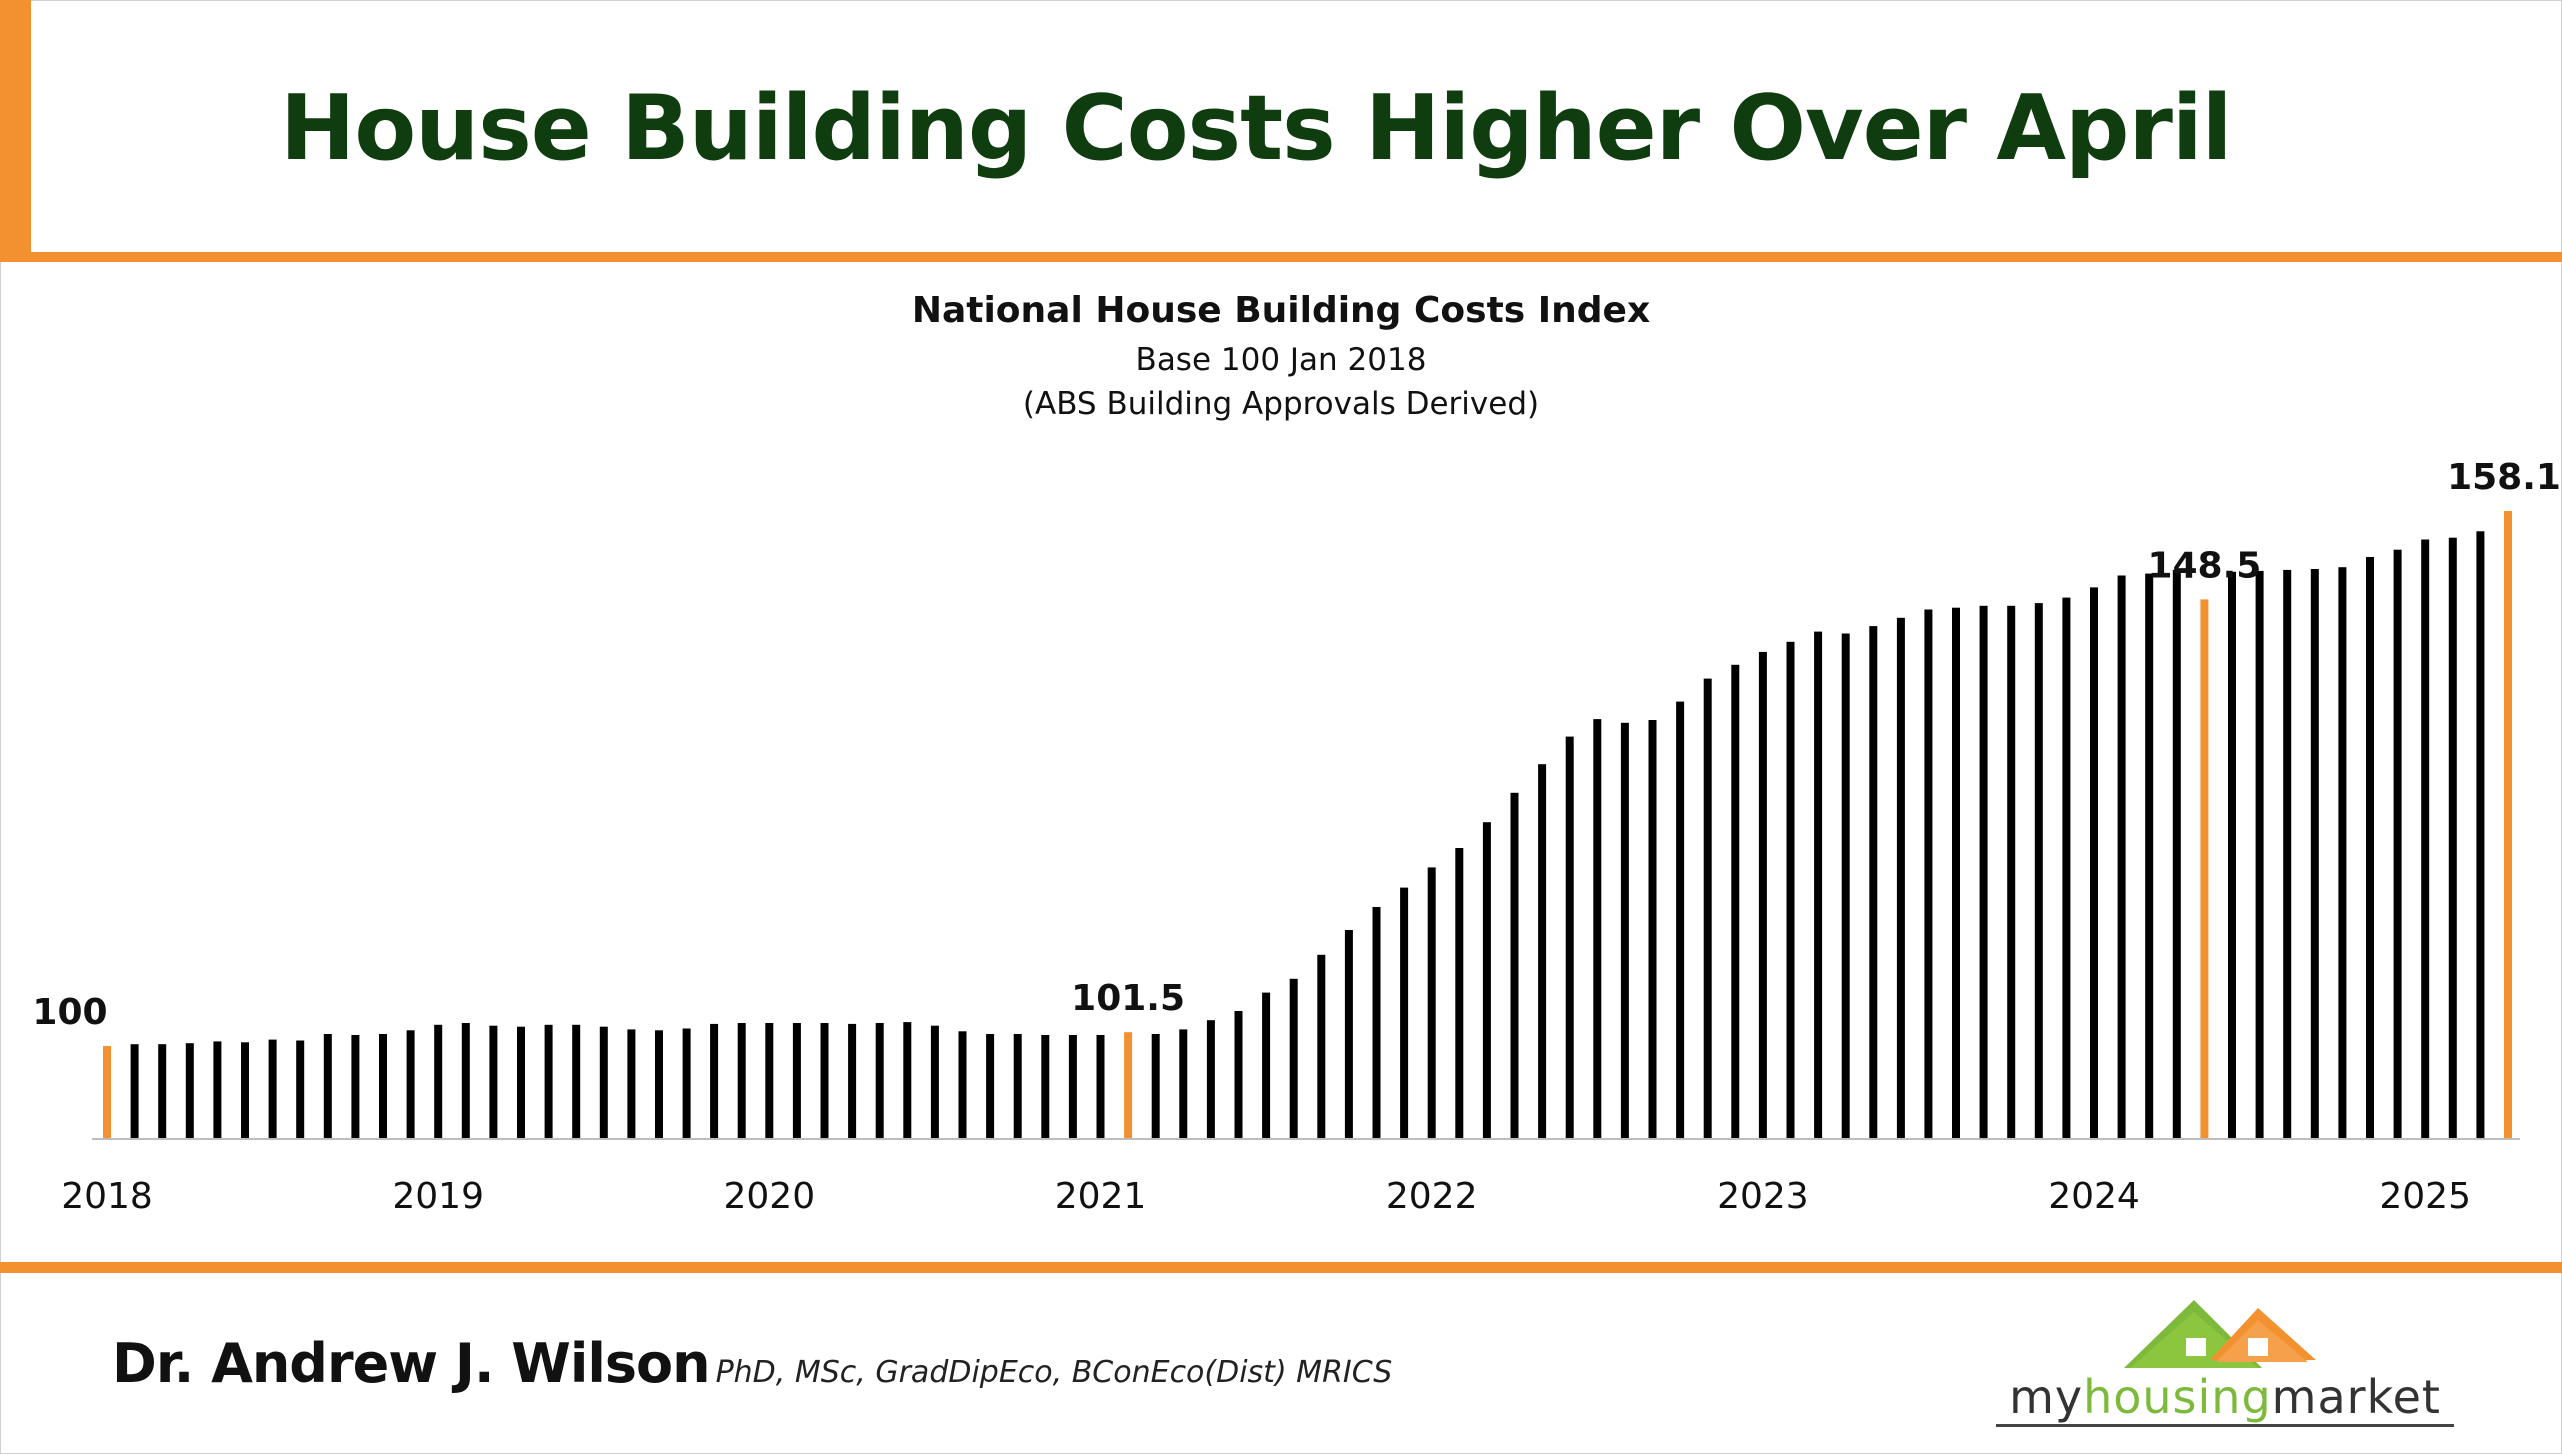 The height and width of the screenshot is (1454, 2562). I want to click on year-ticks-layer: 2018 2019 2020 2021 2022 2023 2024 2025, so click(1266, 1196).